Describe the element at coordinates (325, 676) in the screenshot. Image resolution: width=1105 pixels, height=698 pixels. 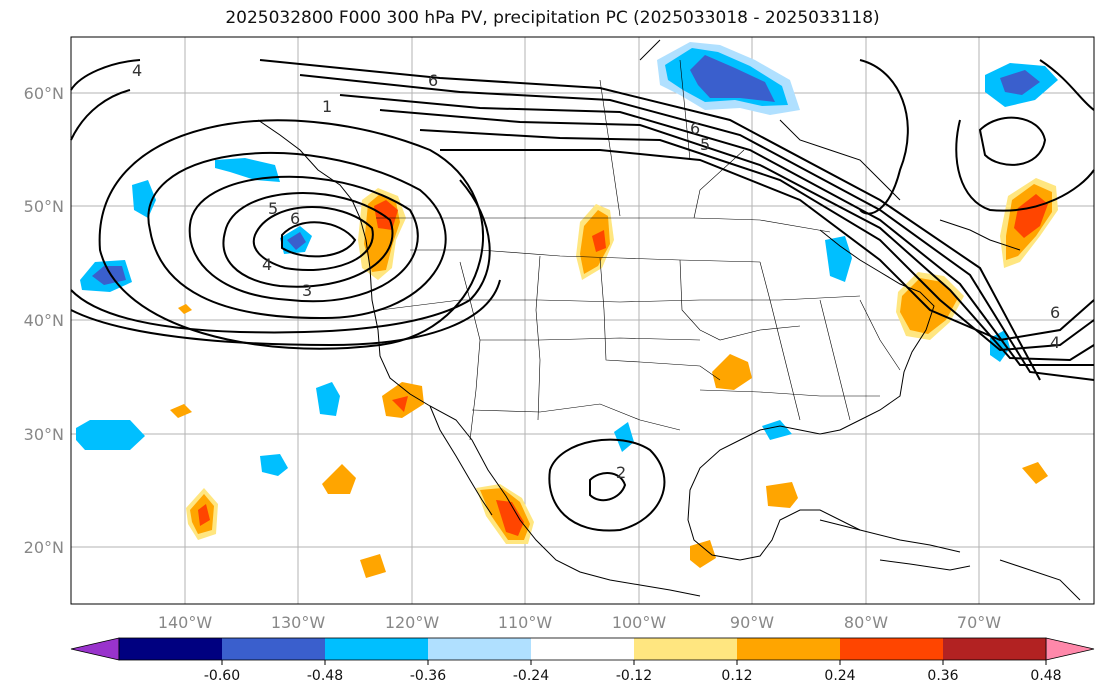
I see `colorbar-label: -0.48` at that location.